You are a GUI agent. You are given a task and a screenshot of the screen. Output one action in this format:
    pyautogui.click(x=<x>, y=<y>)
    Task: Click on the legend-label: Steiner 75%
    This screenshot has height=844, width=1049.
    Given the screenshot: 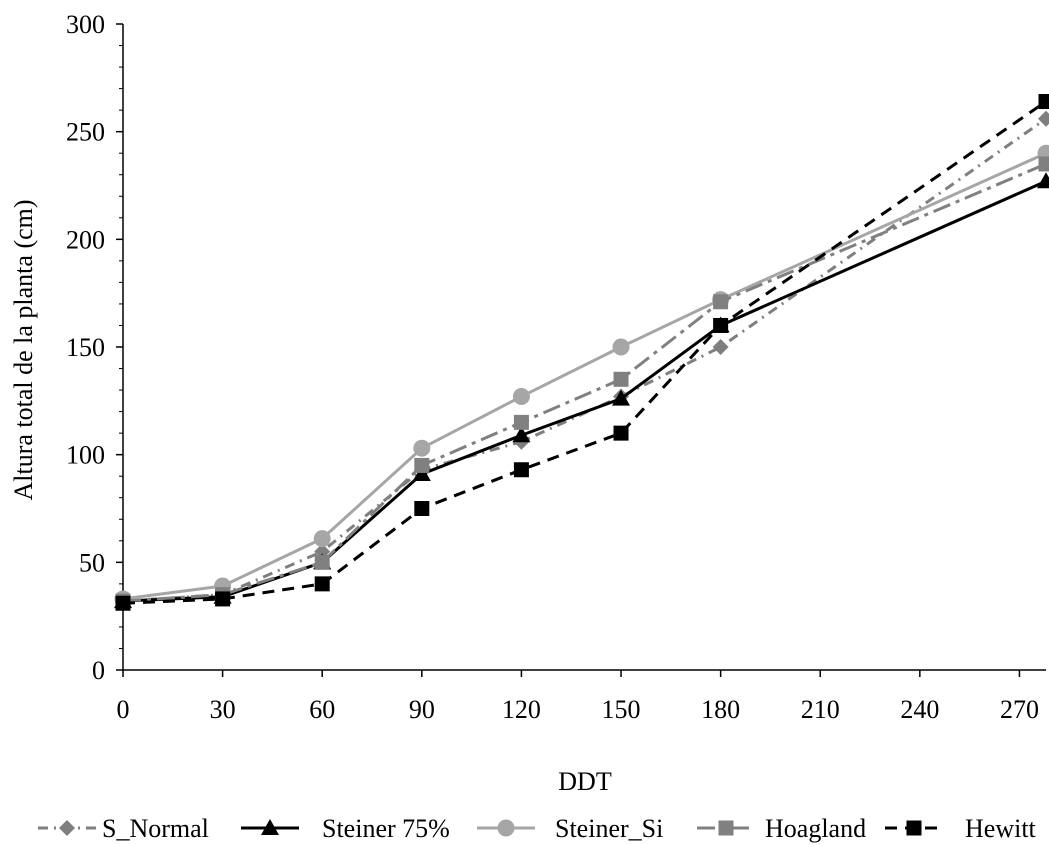 What is the action you would take?
    pyautogui.click(x=386, y=828)
    